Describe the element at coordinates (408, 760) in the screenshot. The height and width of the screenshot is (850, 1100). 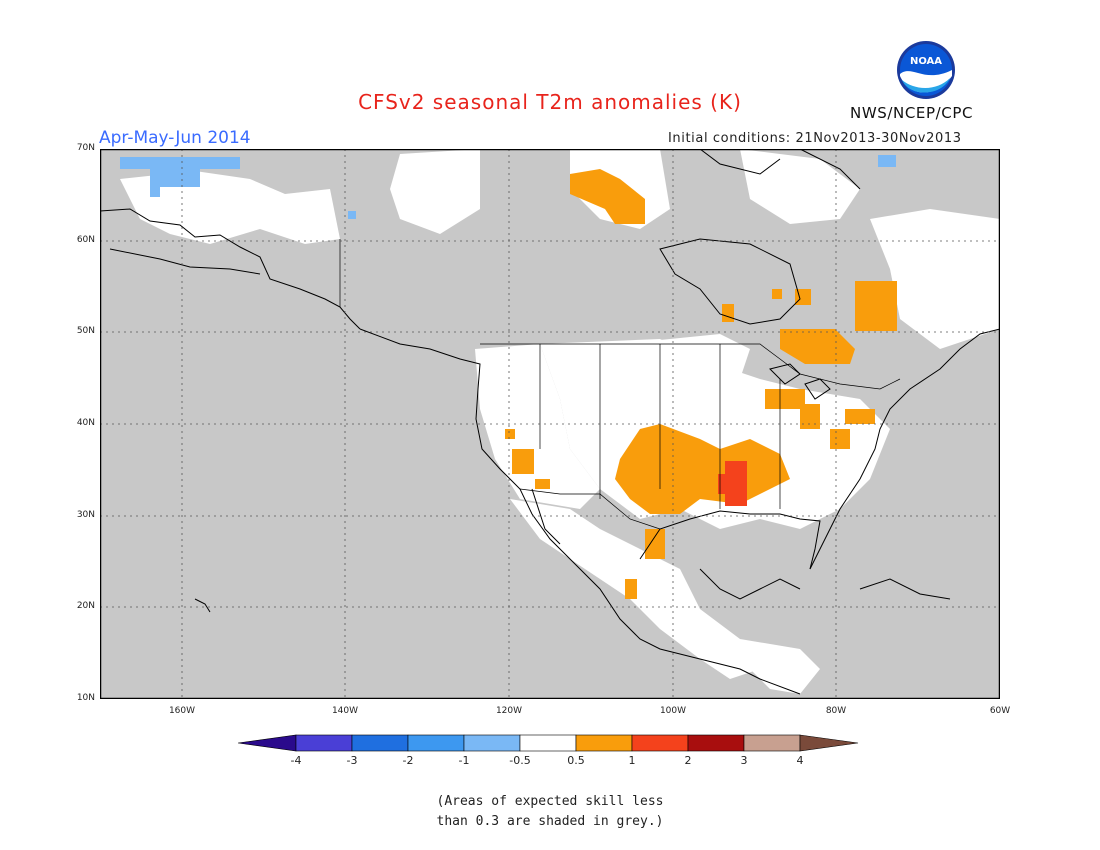
I see `colorbar-label: -2` at that location.